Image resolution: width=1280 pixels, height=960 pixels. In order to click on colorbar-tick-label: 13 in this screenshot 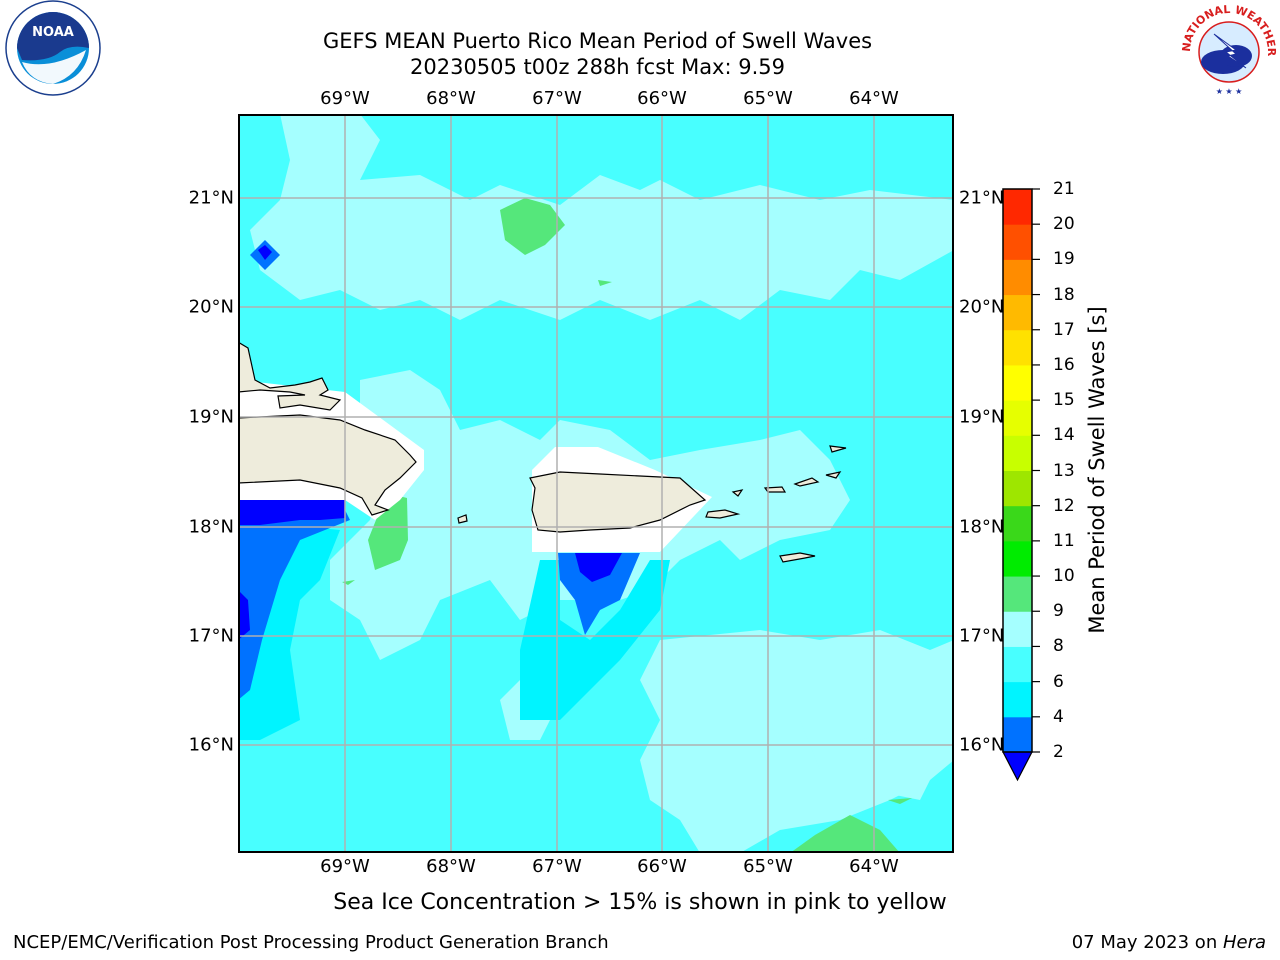, I will do `click(1064, 470)`.